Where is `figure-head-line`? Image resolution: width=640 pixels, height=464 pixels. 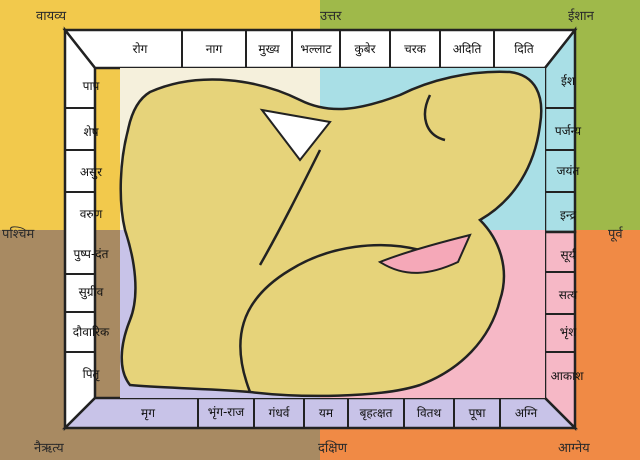 figure-head-line is located at coordinates (434, 118).